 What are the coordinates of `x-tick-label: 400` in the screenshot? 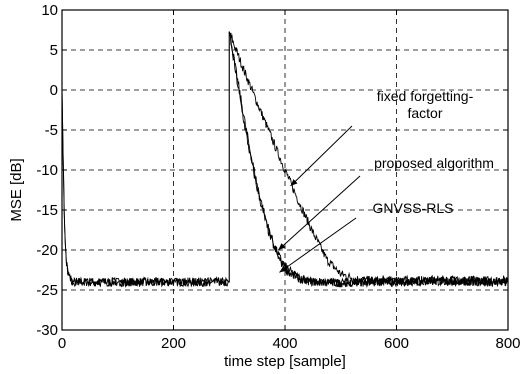 It's located at (284, 343).